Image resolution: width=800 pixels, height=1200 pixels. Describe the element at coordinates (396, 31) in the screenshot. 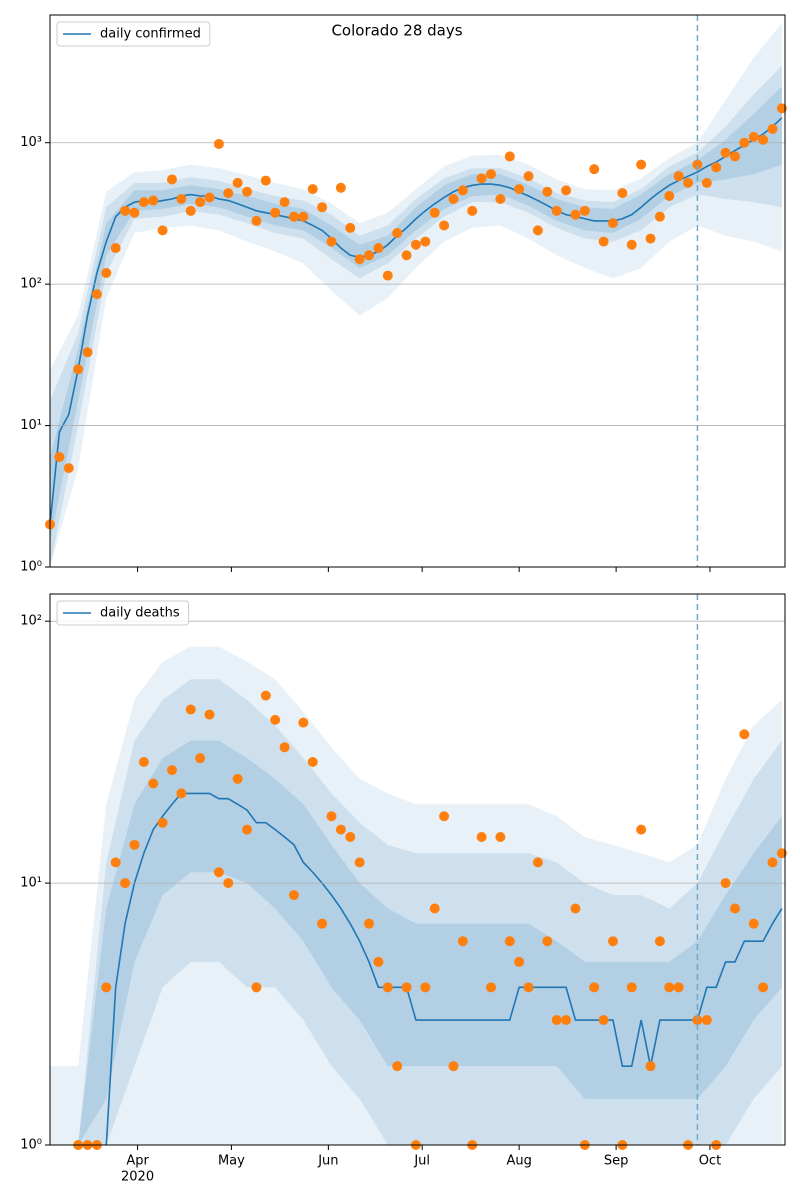

I see `chart-title: Colorado 28 days` at that location.